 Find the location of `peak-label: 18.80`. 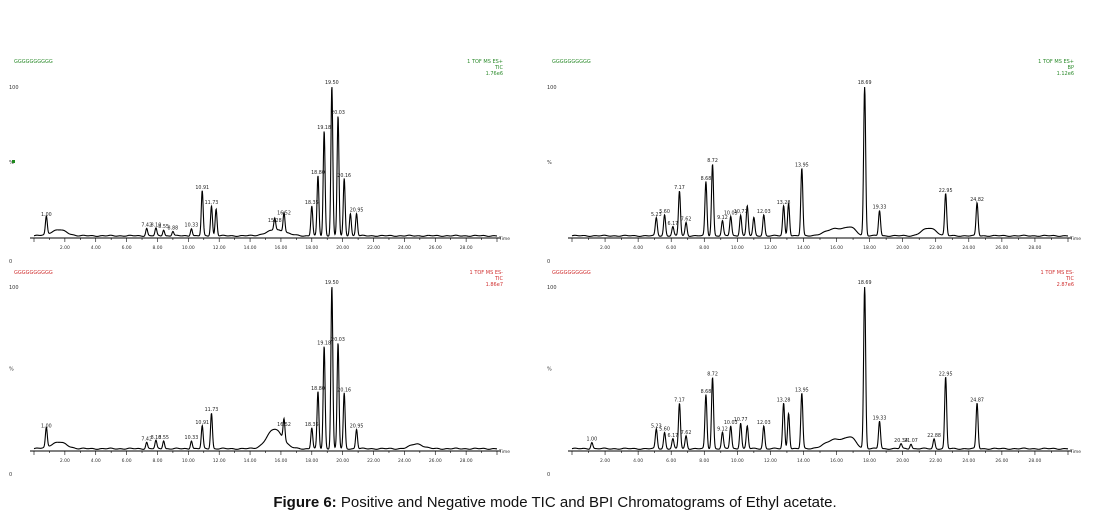

peak-label: 18.80 is located at coordinates (318, 173).